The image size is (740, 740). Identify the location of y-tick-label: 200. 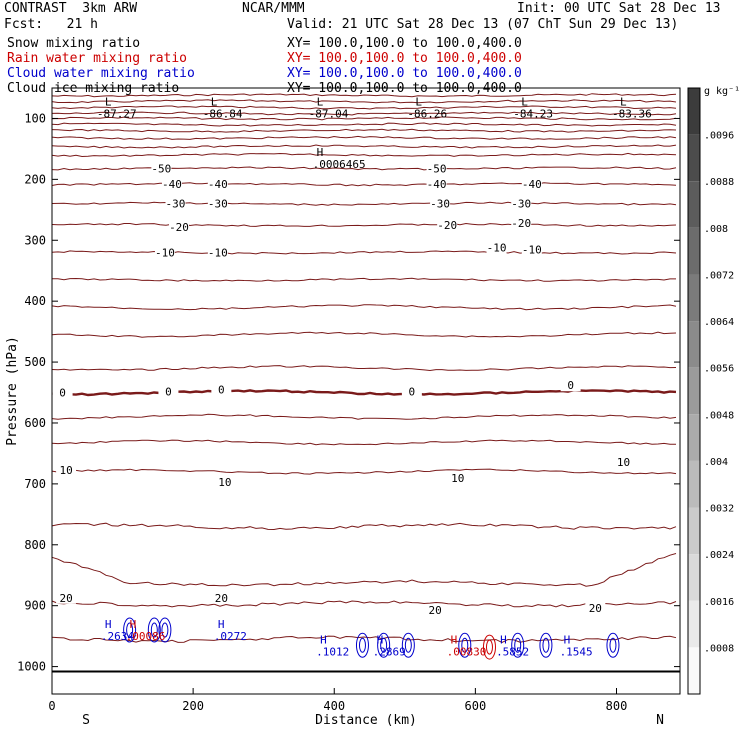
(35, 179).